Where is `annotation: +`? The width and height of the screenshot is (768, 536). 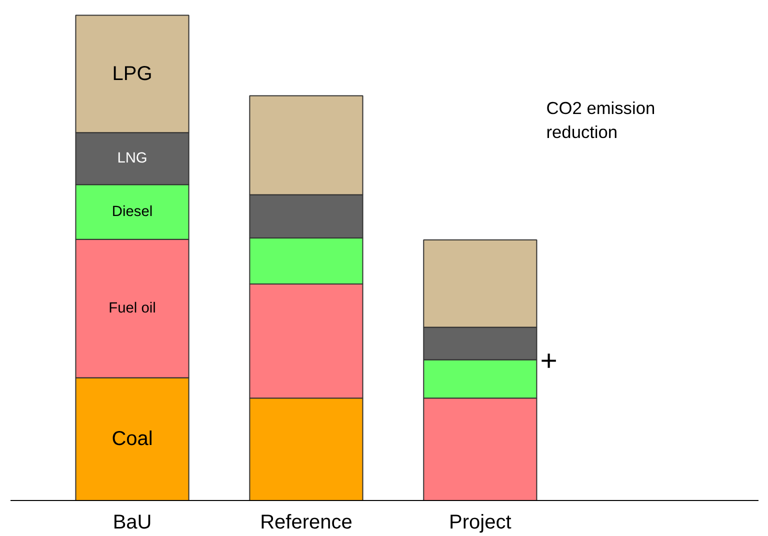
annotation: + is located at coordinates (549, 361).